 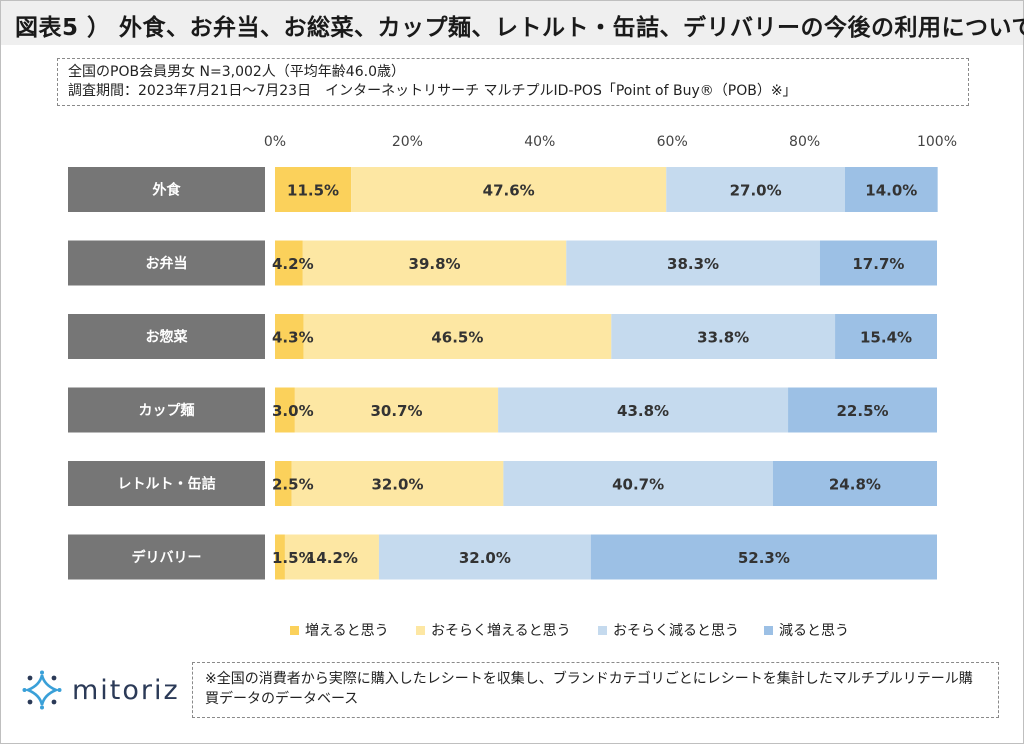 I want to click on legend-item: 減ると思う, so click(x=806, y=630).